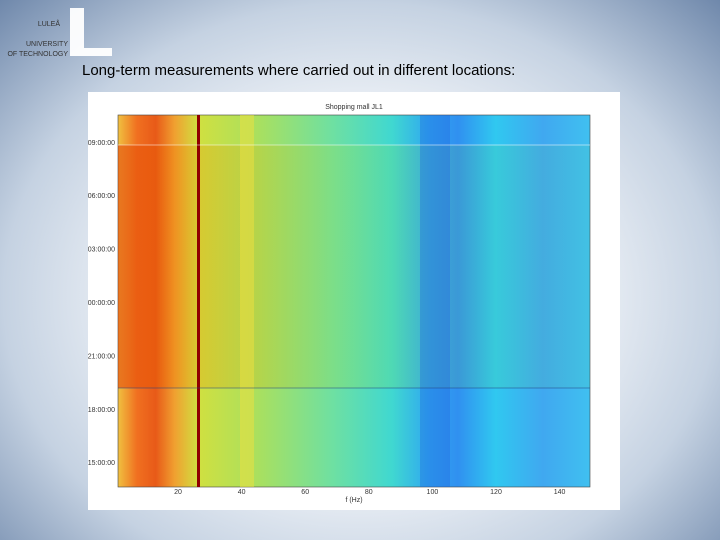 Image resolution: width=720 pixels, height=540 pixels. What do you see at coordinates (433, 492) in the screenshot?
I see `x-tick-label: 100` at bounding box center [433, 492].